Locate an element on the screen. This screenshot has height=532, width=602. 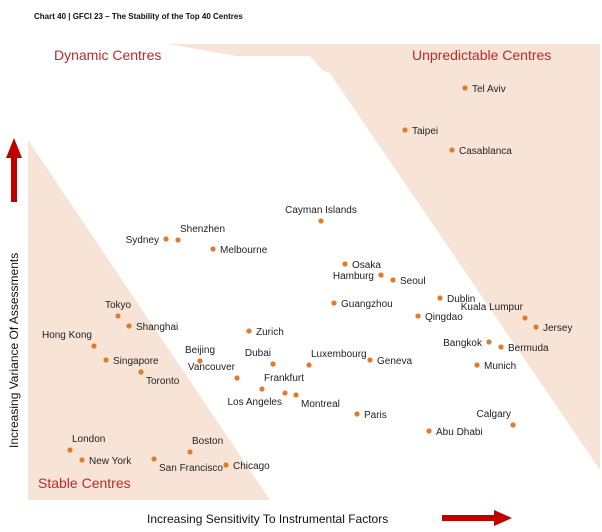
zone-label-stable: Stable Centres is located at coordinates (84, 483).